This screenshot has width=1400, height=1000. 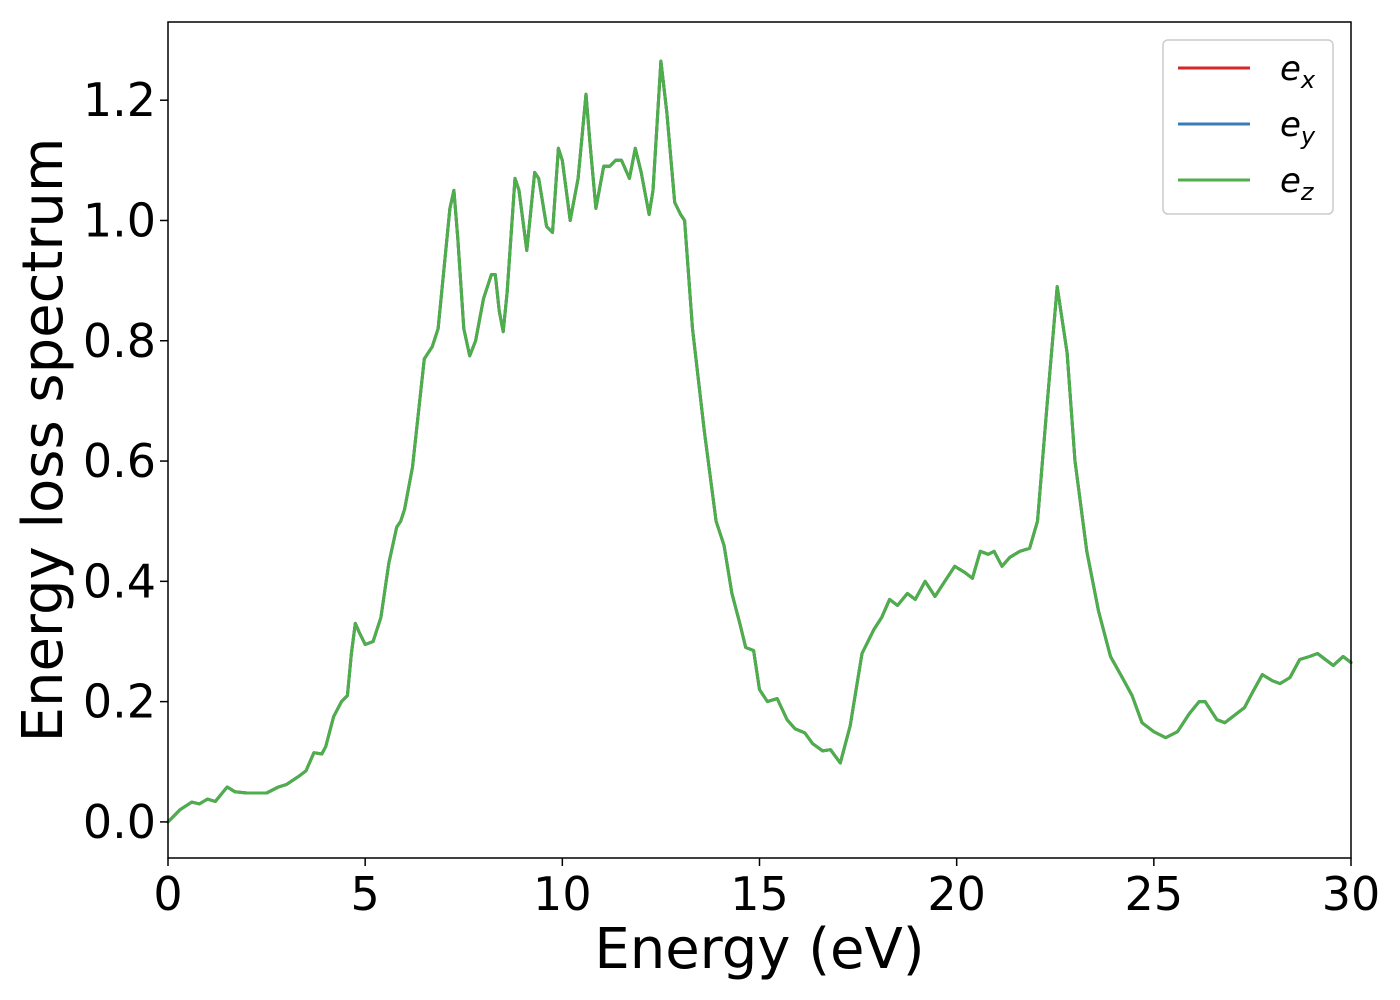 I want to click on x-tick-label: 10, so click(x=562, y=894).